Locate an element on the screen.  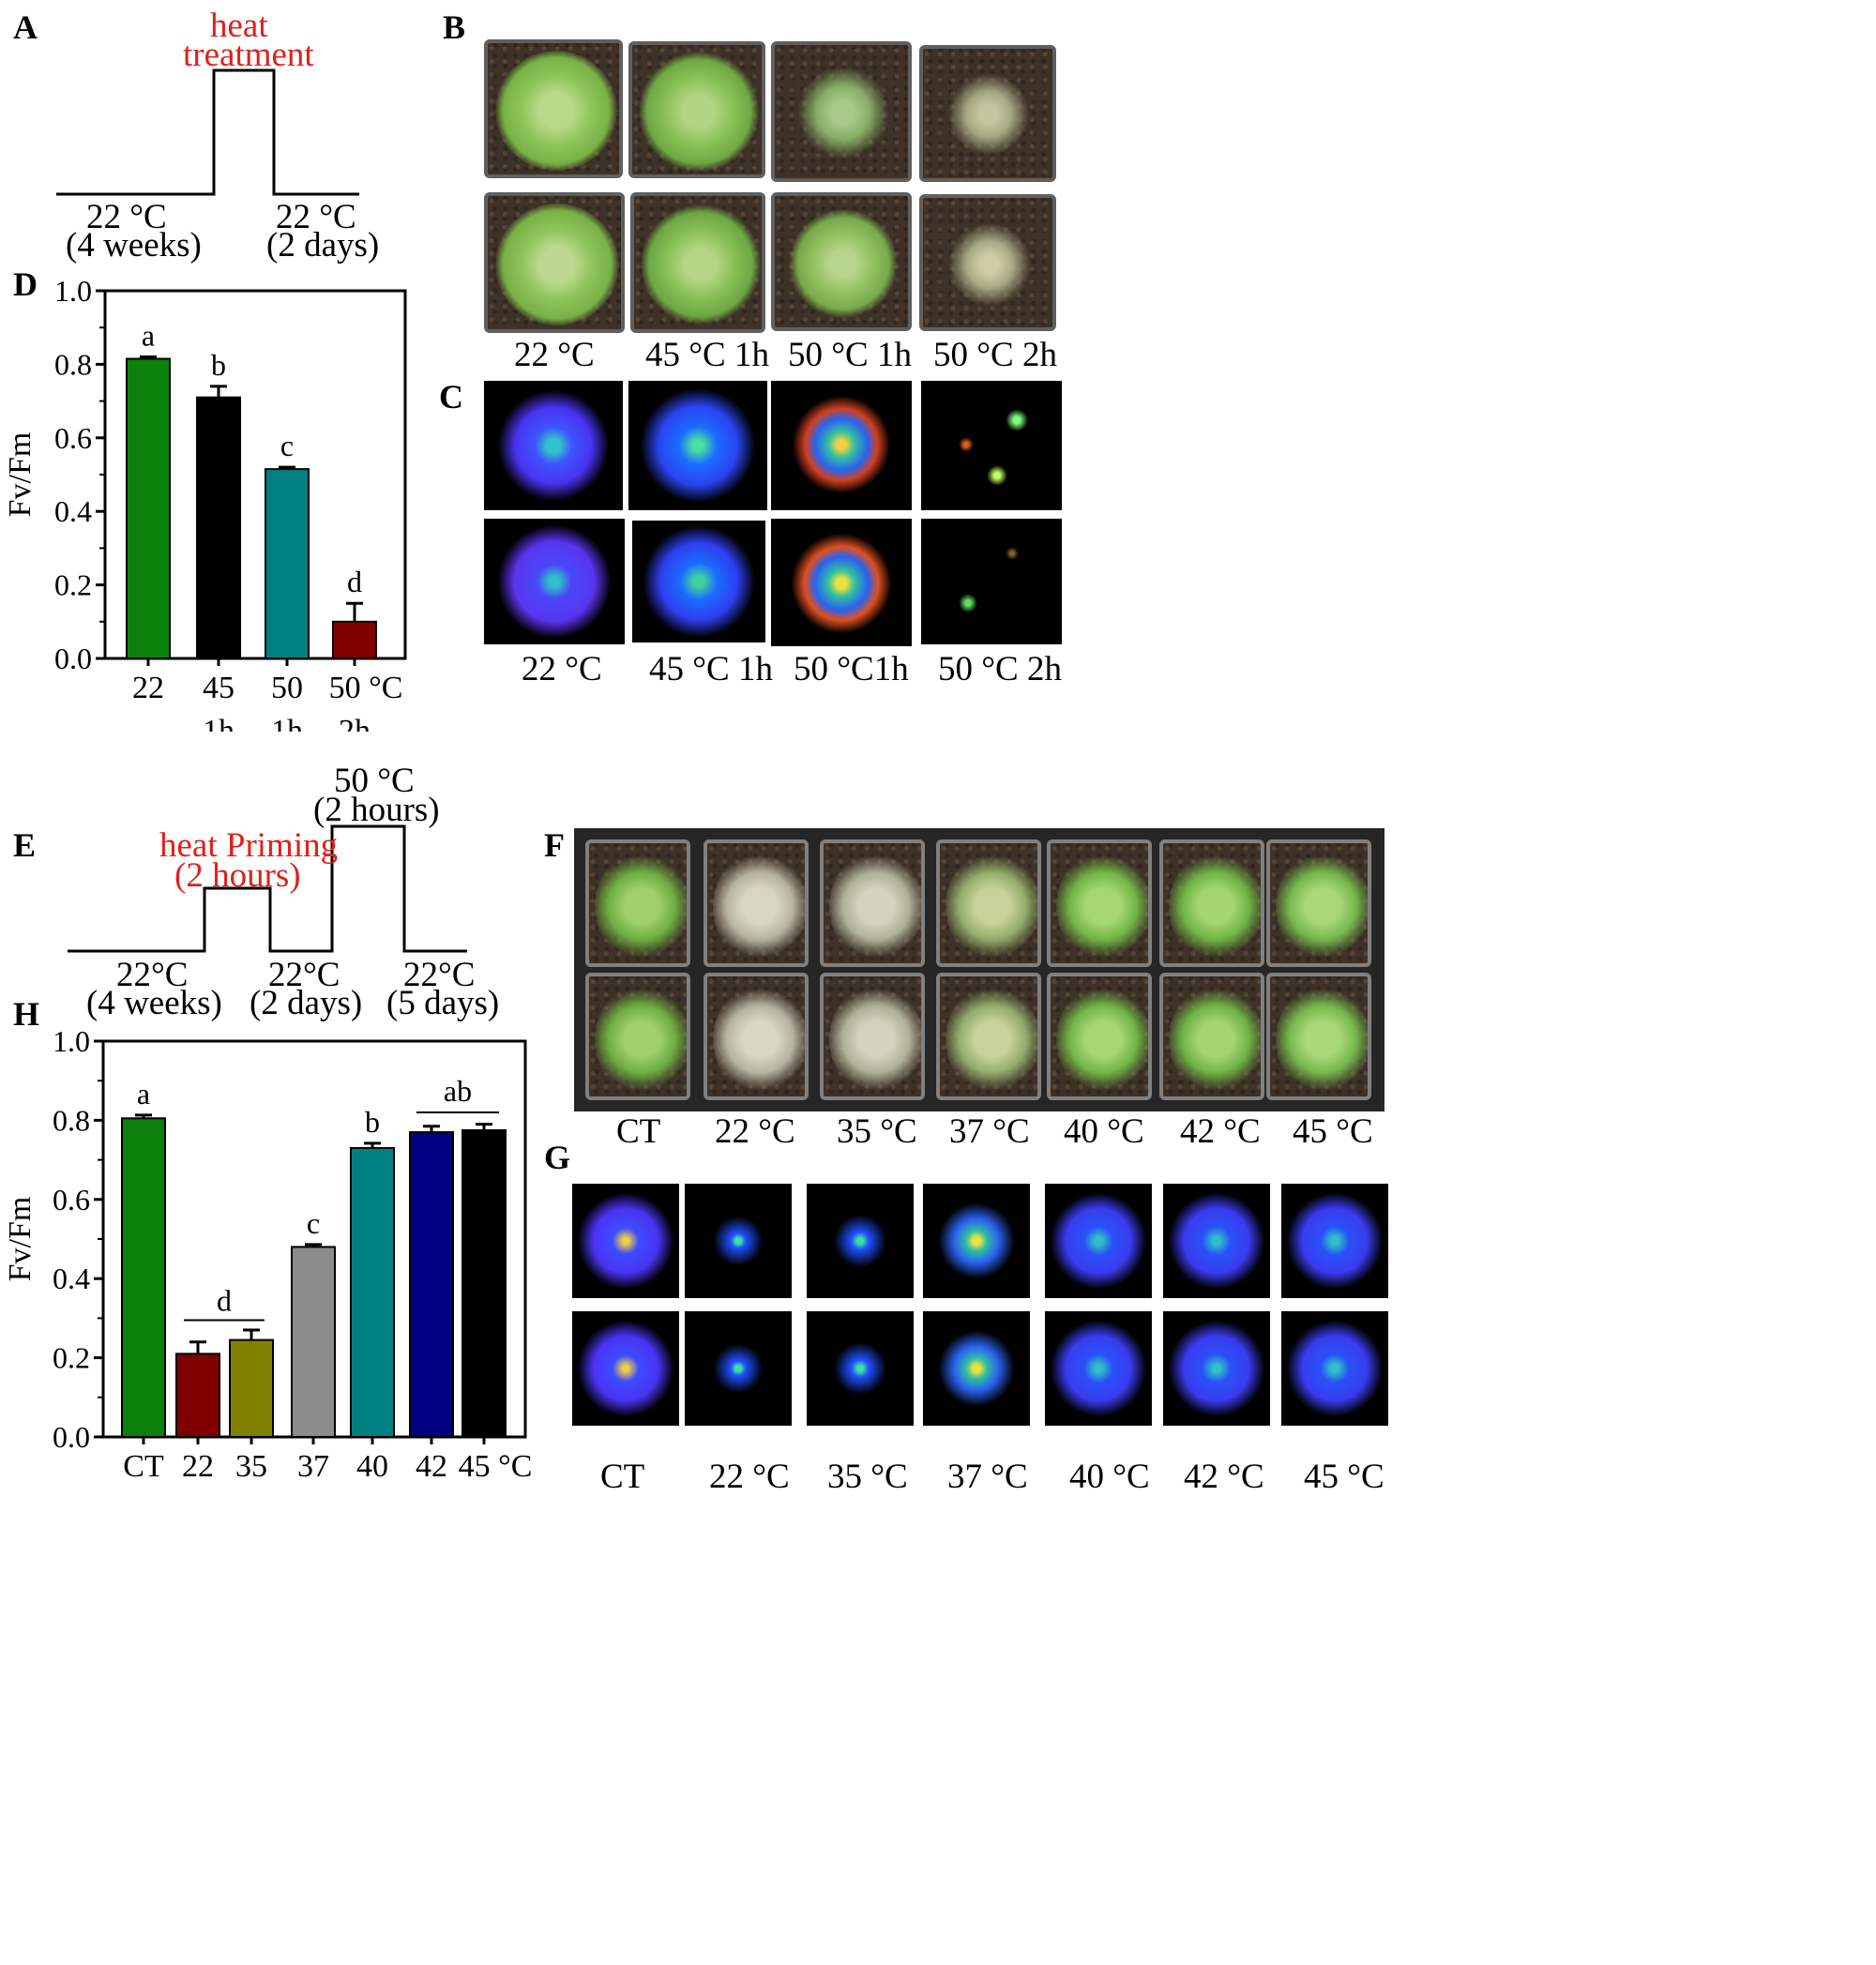
g-caption: 35 °C is located at coordinates (867, 1477).